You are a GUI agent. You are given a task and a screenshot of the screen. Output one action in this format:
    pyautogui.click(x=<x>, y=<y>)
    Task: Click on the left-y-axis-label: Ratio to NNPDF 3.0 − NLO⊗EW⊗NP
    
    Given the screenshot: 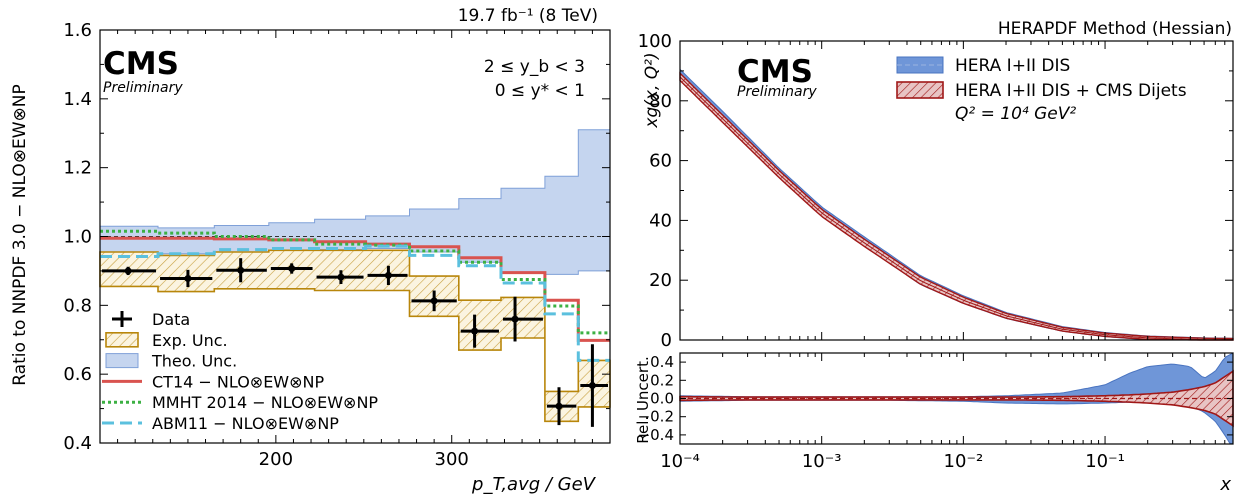 What is the action you would take?
    pyautogui.click(x=20, y=235)
    